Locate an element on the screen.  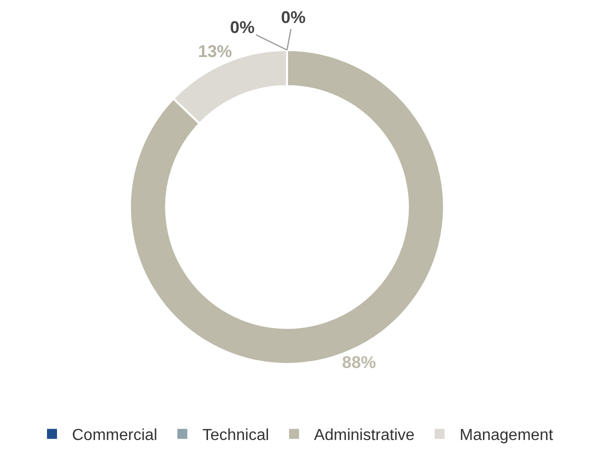
legend-label: Management is located at coordinates (507, 435).